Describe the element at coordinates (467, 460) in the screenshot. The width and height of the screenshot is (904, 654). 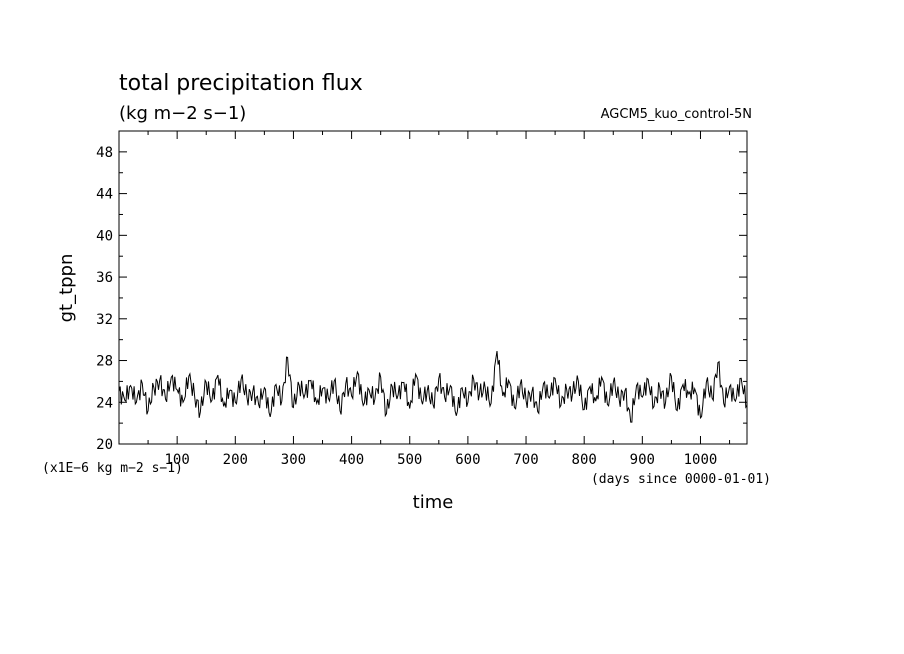
I see `x-tick-label: 600` at that location.